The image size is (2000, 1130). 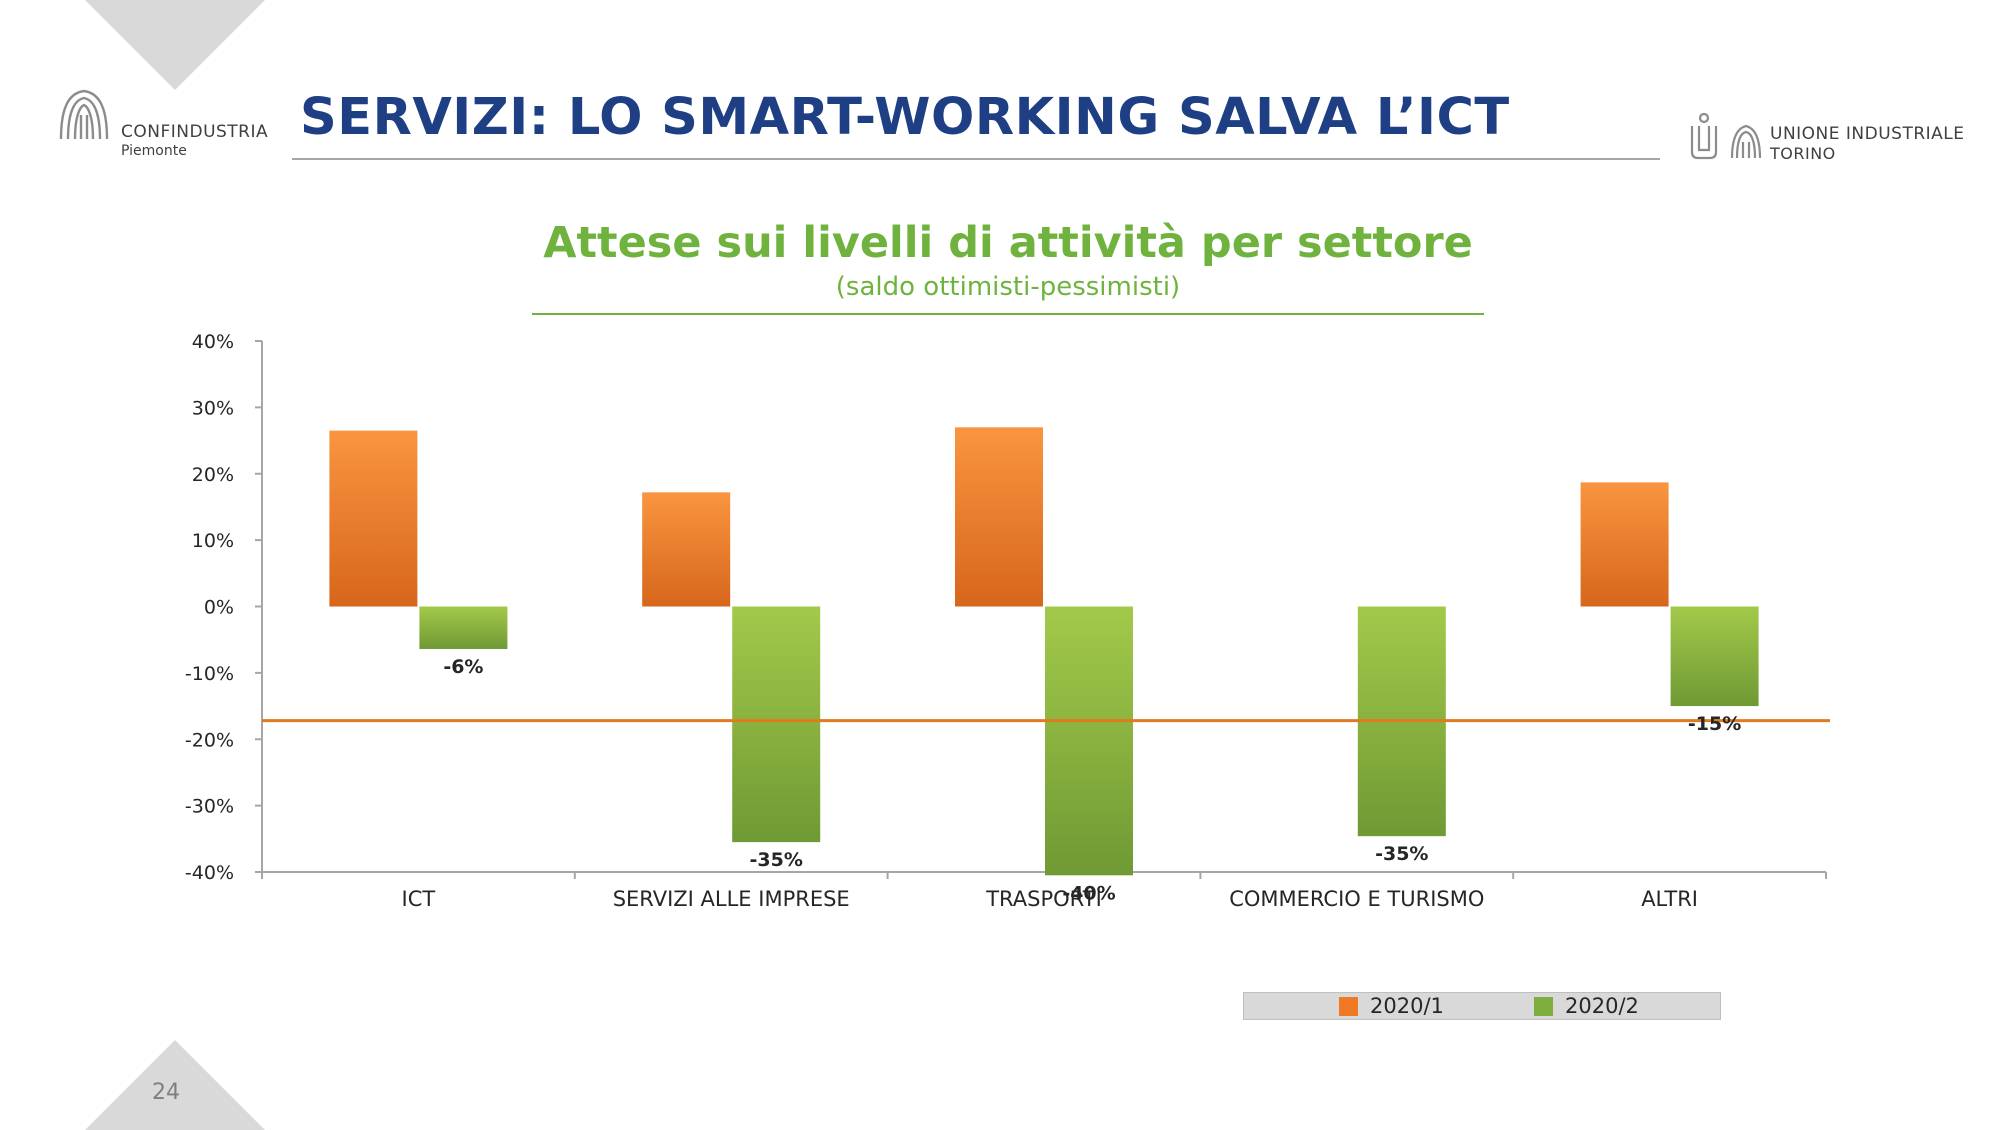 I want to click on y-tick-label: 10%, so click(x=213, y=541).